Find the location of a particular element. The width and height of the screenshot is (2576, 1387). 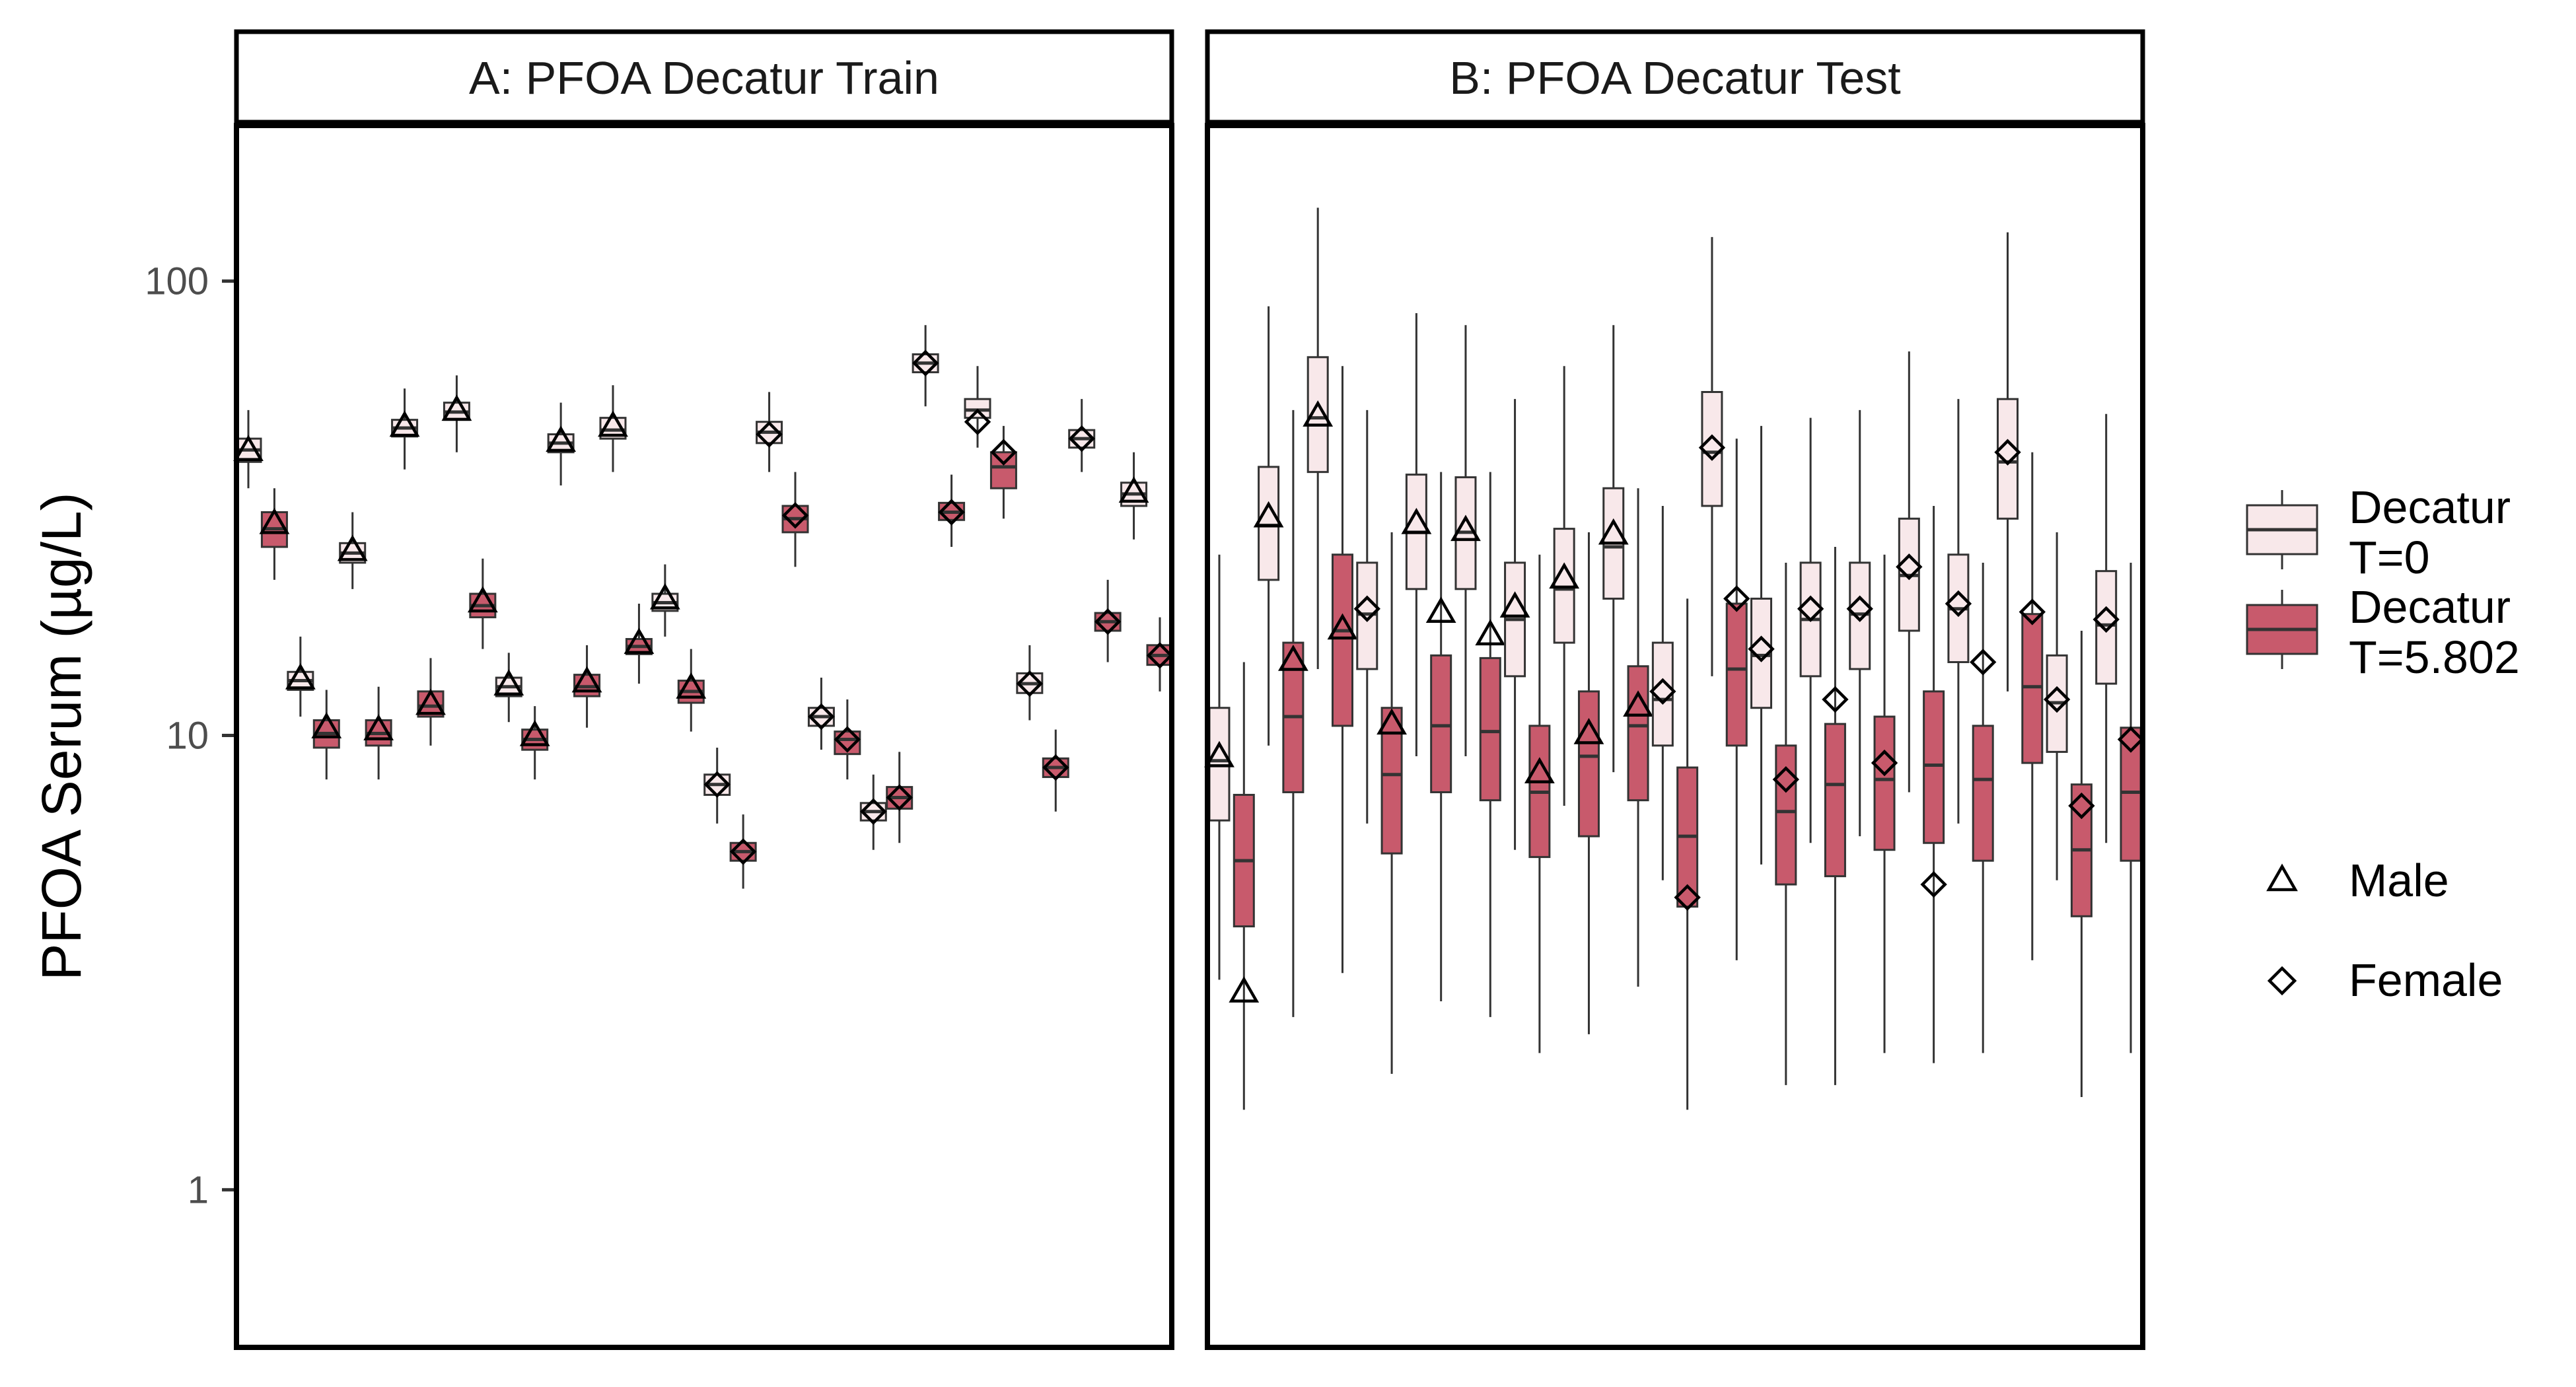

panel-a-box-23-obs-diamond is located at coordinates (821, 716).